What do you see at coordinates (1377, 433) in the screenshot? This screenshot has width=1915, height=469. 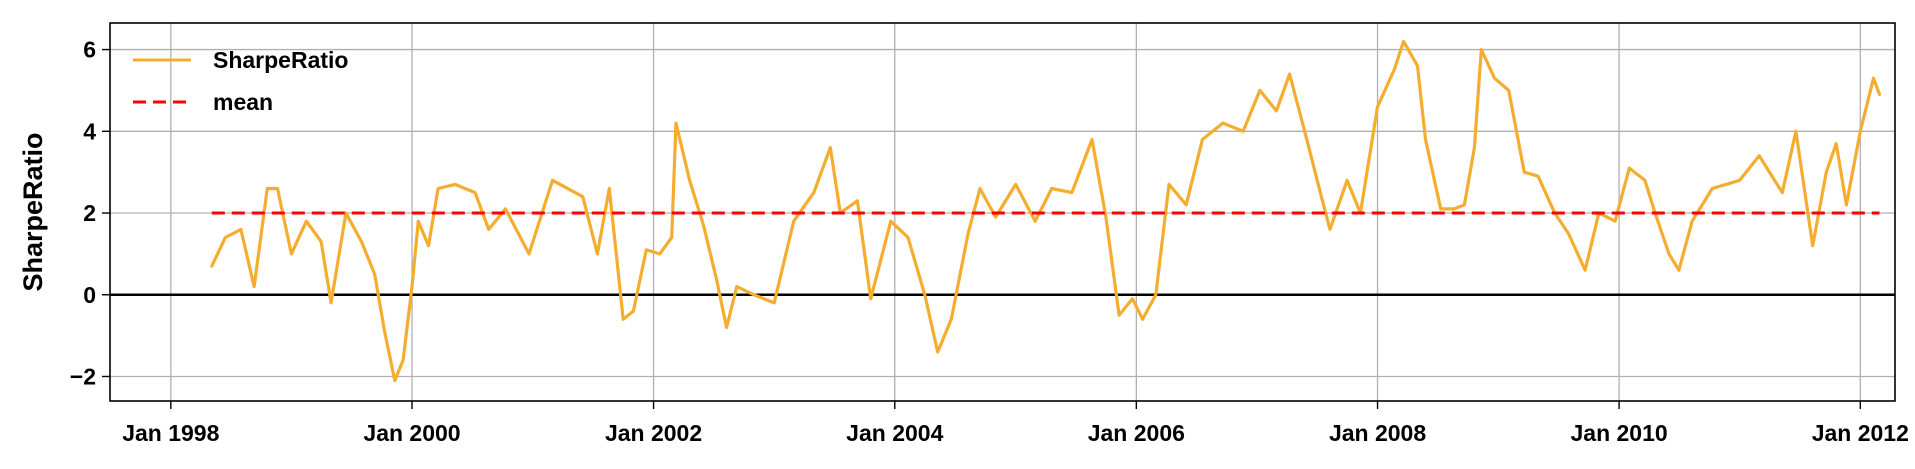 I see `x-tick-label: Jan 2008` at bounding box center [1377, 433].